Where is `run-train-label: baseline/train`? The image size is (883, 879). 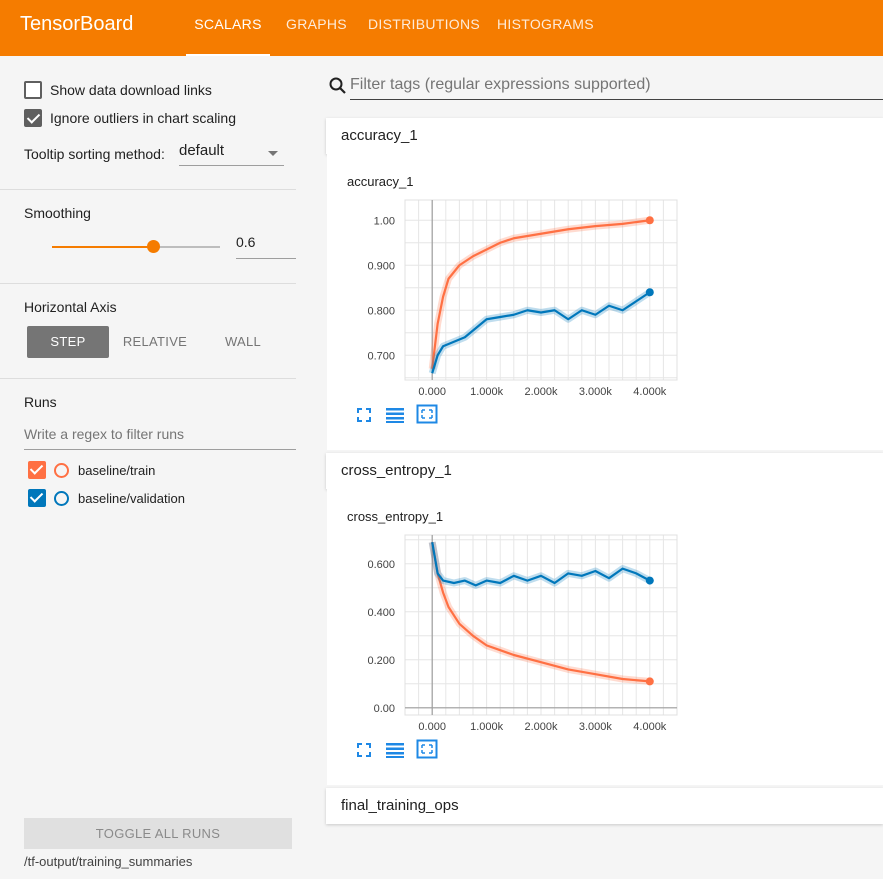 run-train-label: baseline/train is located at coordinates (117, 470).